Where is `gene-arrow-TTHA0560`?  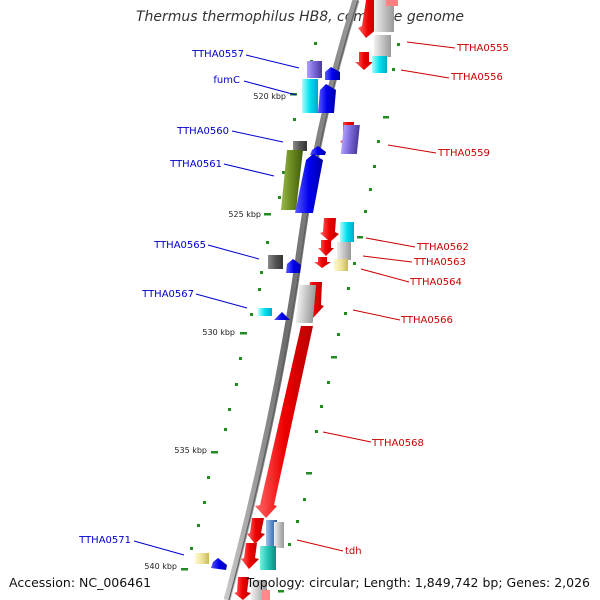 gene-arrow-TTHA0560 is located at coordinates (318, 150).